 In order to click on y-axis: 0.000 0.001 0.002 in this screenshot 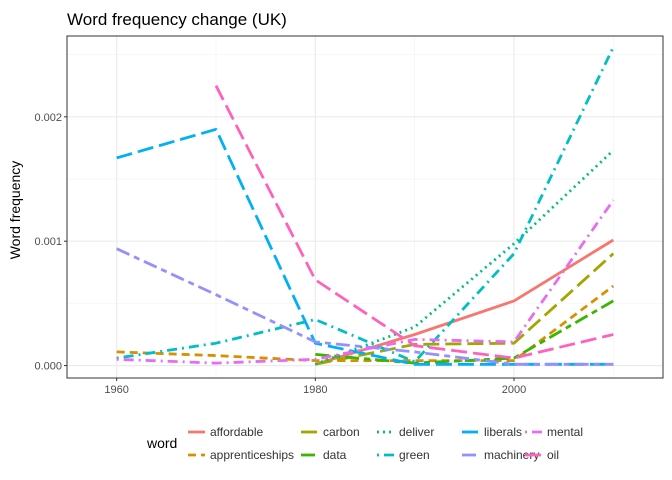, I will do `click(50, 242)`.